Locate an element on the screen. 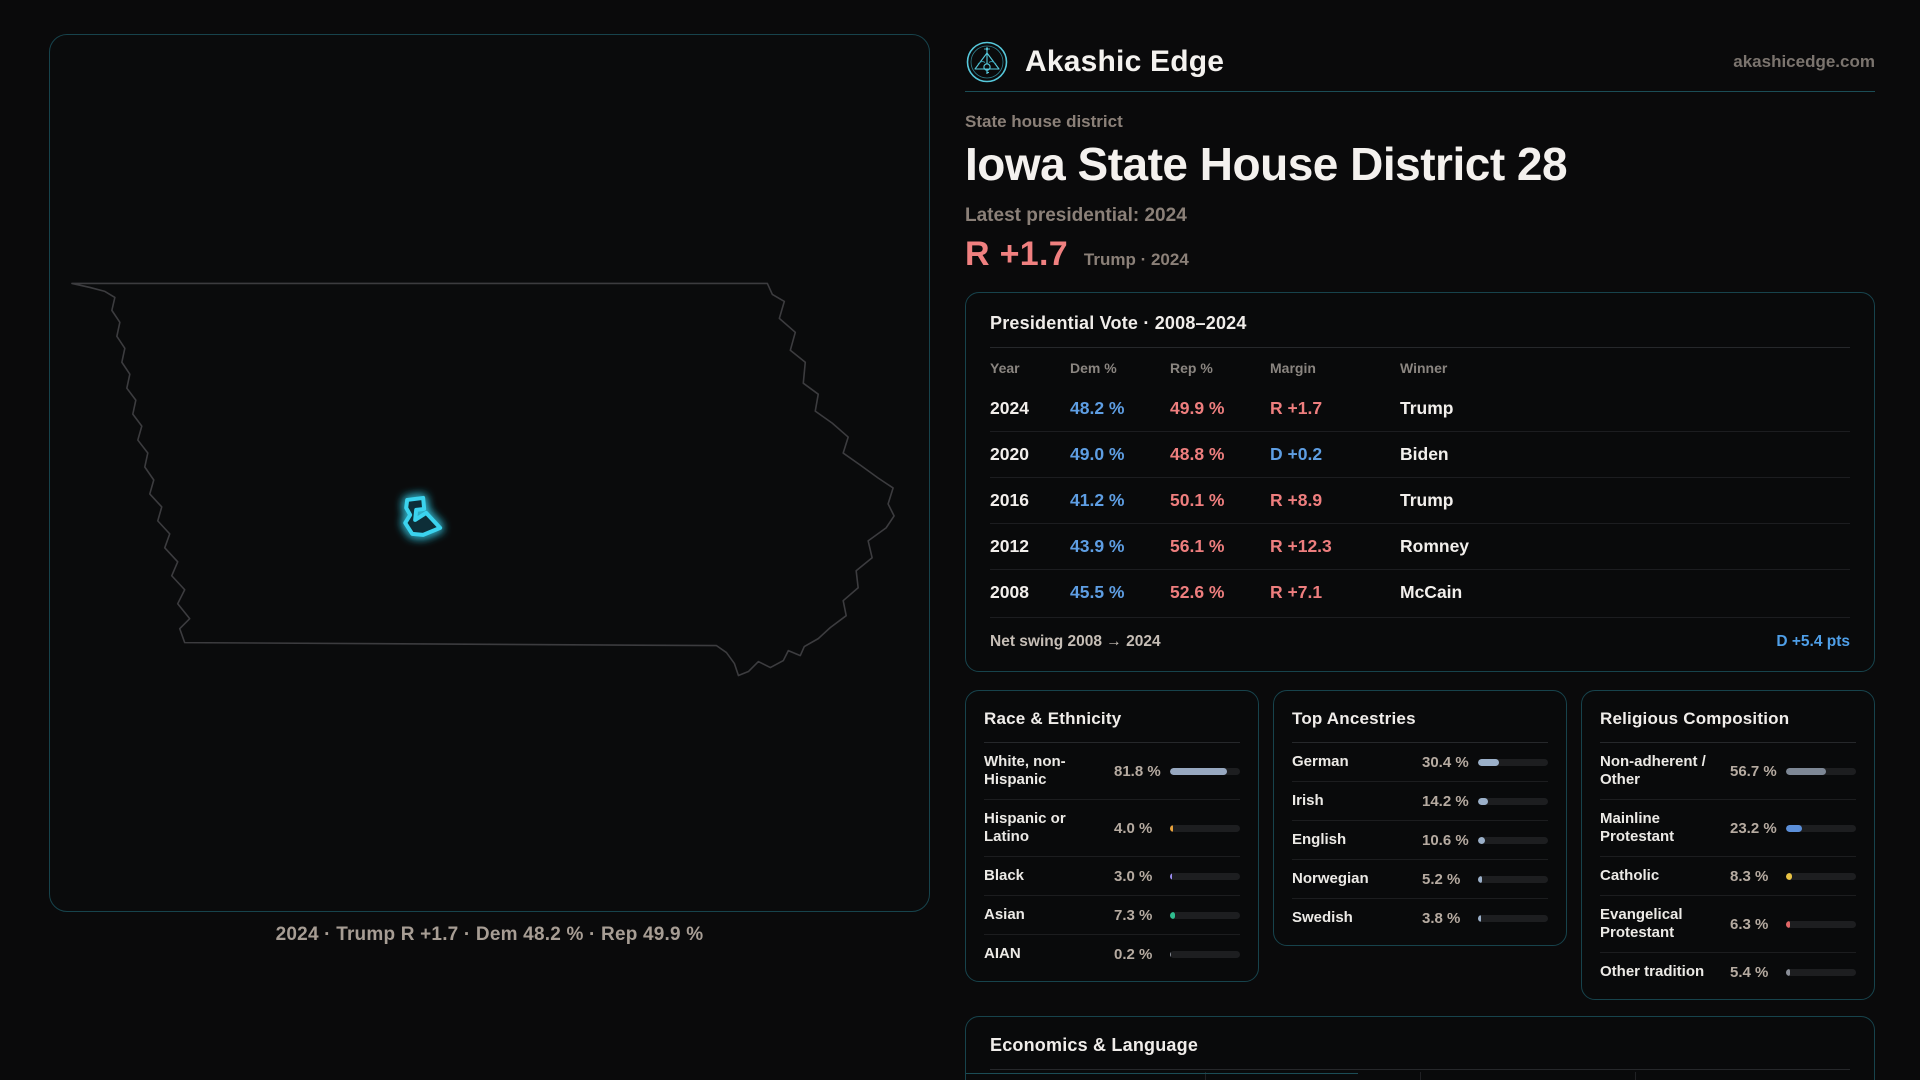 Image resolution: width=1920 pixels, height=1080 pixels. stat-value: 56.7 % is located at coordinates (1753, 771).